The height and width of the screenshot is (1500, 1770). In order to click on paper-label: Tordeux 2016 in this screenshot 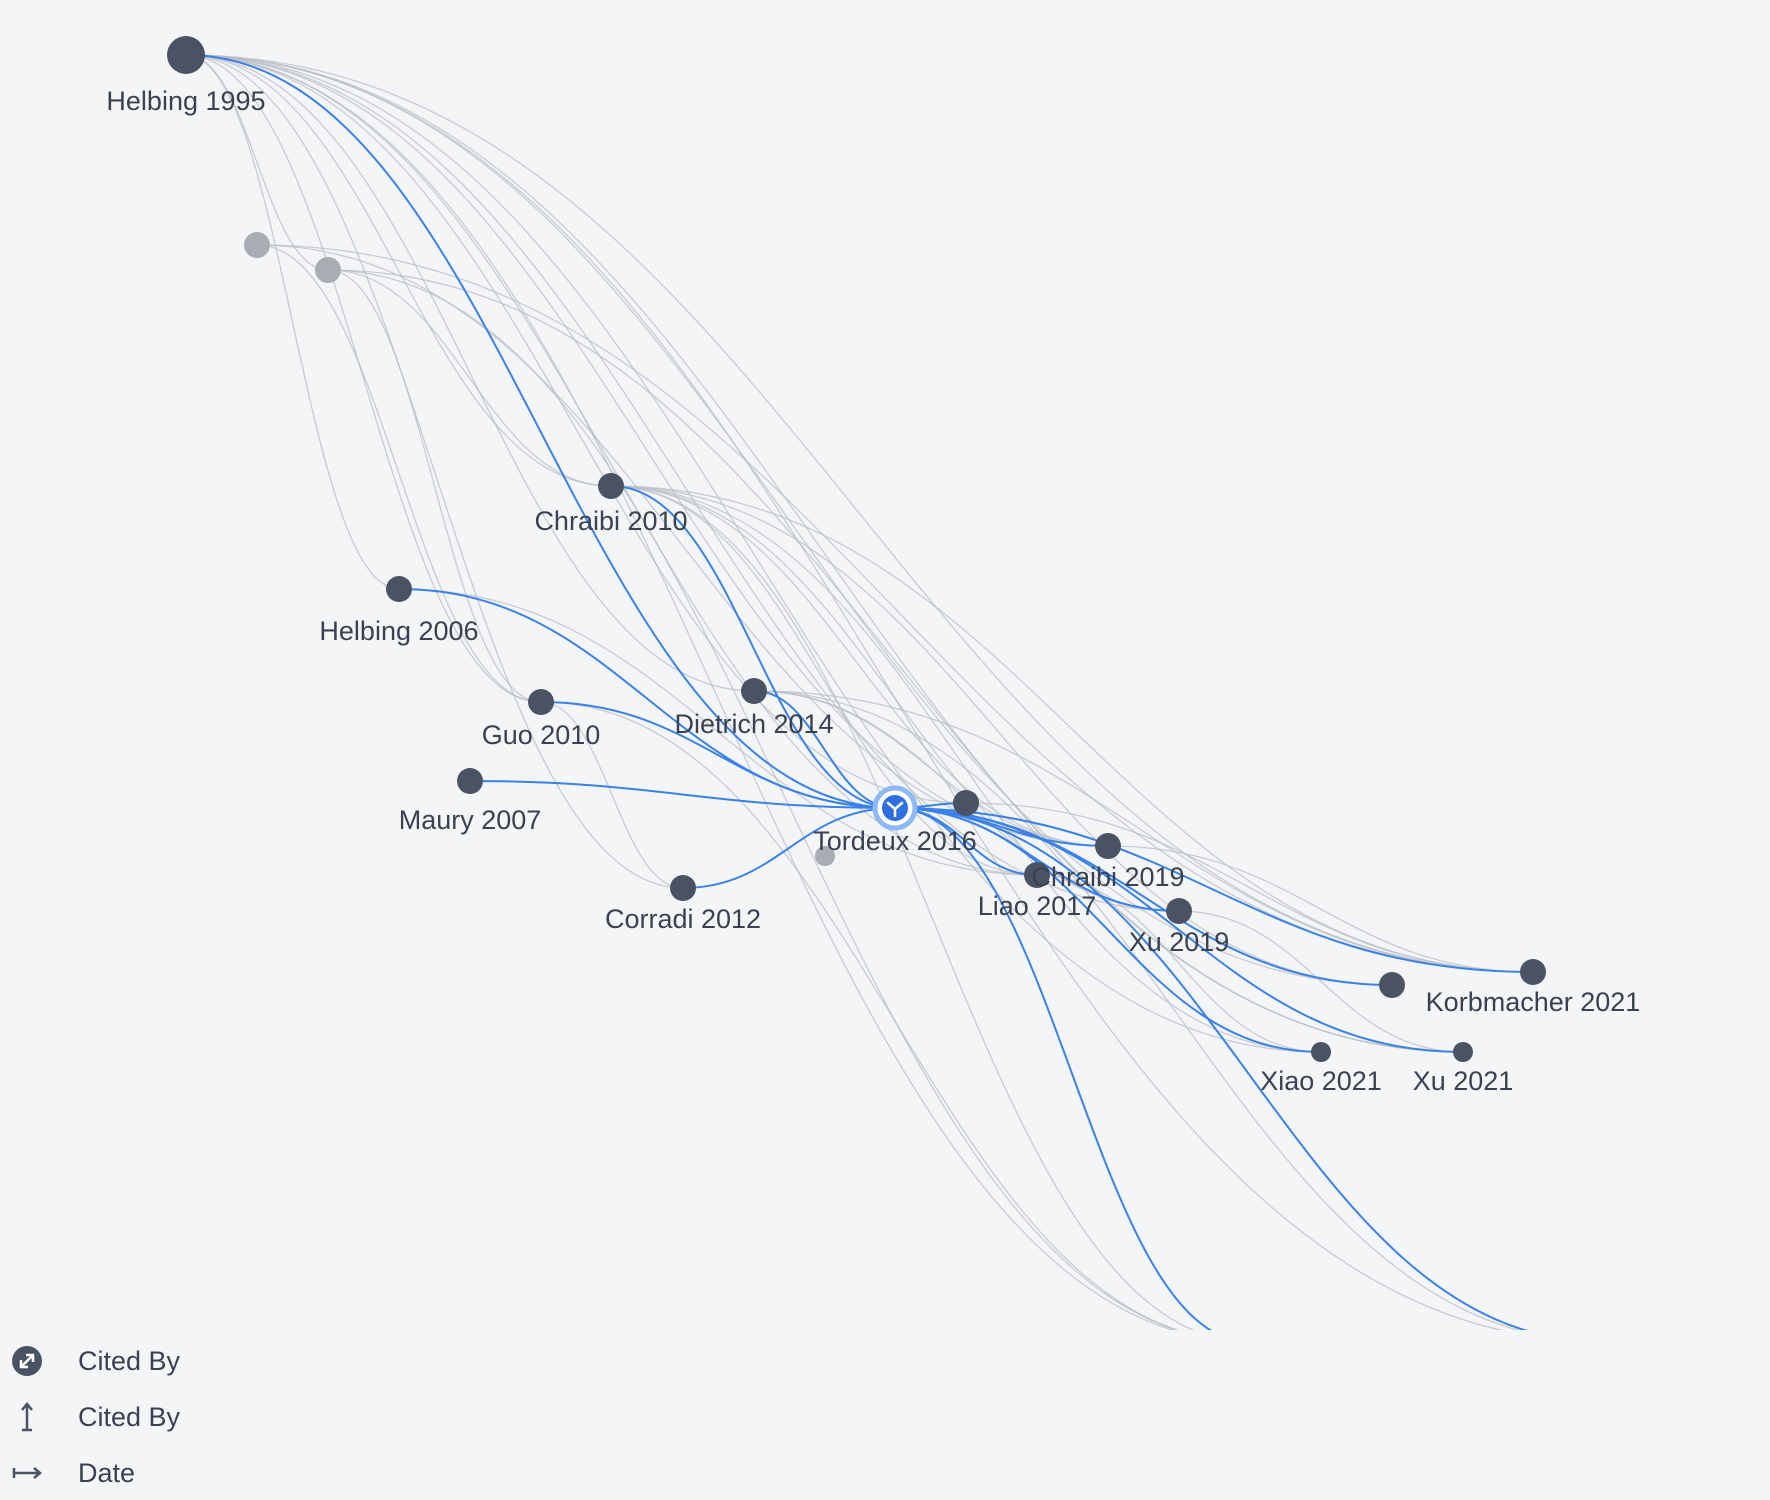, I will do `click(895, 841)`.